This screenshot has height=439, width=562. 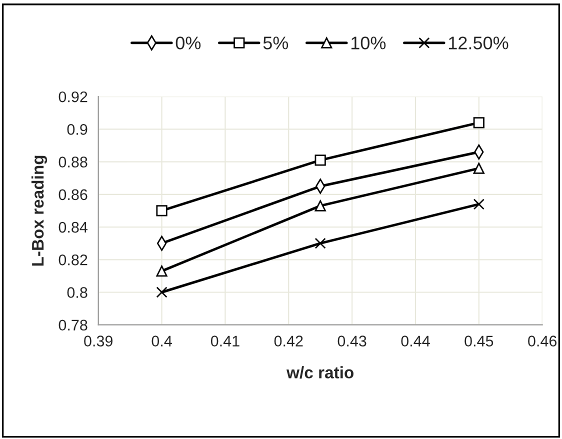 I want to click on legend-label: 10%, so click(x=368, y=43).